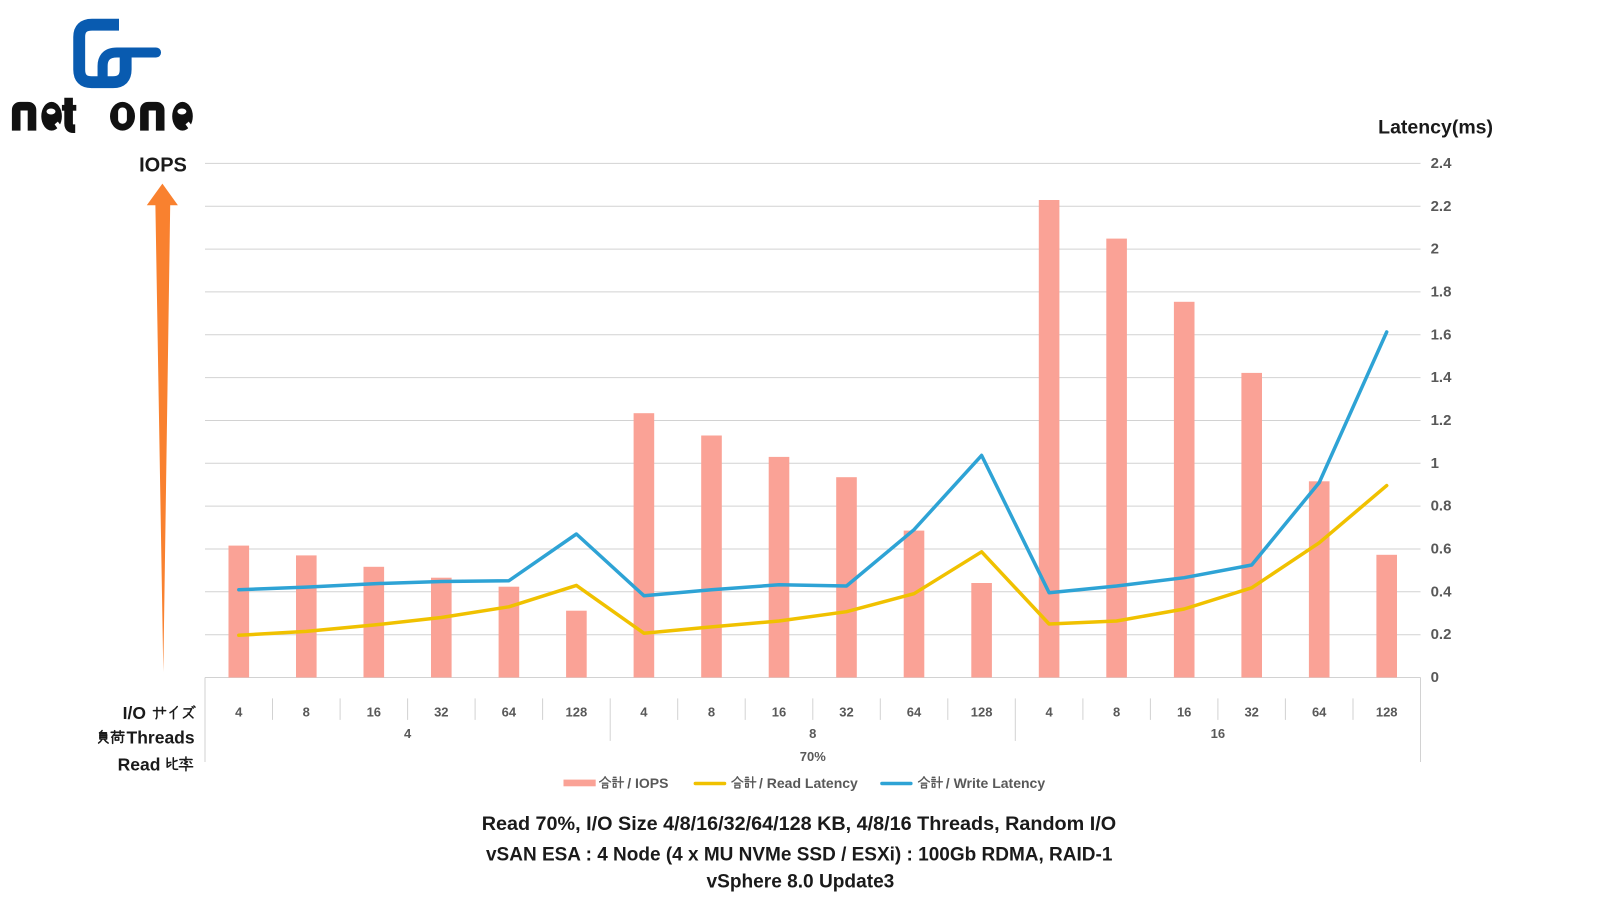  Describe the element at coordinates (163, 165) in the screenshot. I see `svg-text: IOPS` at that location.